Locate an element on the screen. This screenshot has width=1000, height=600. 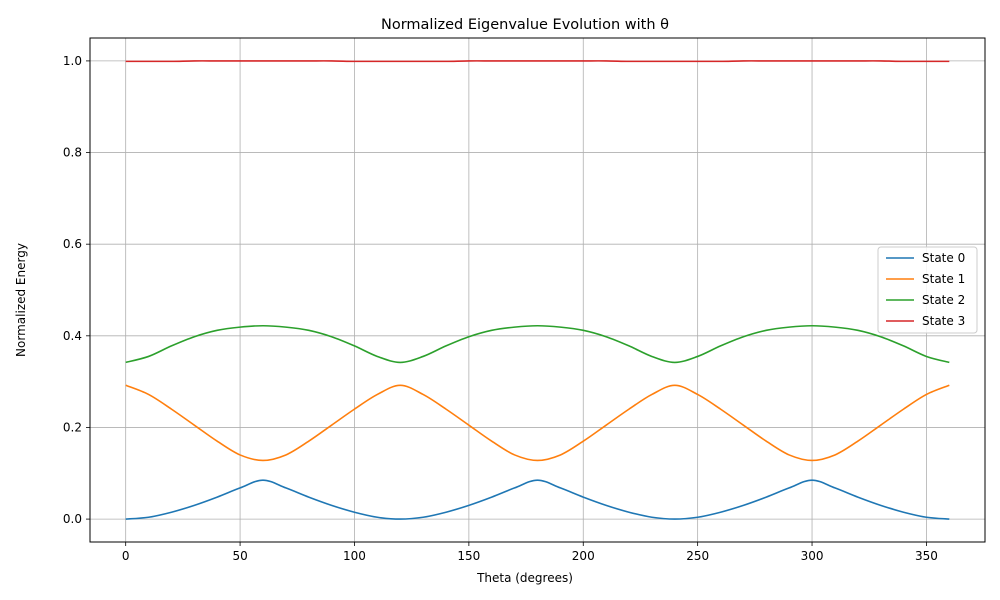
chart-title: Normalized Eigenvalue Evolution with θ is located at coordinates (525, 25).